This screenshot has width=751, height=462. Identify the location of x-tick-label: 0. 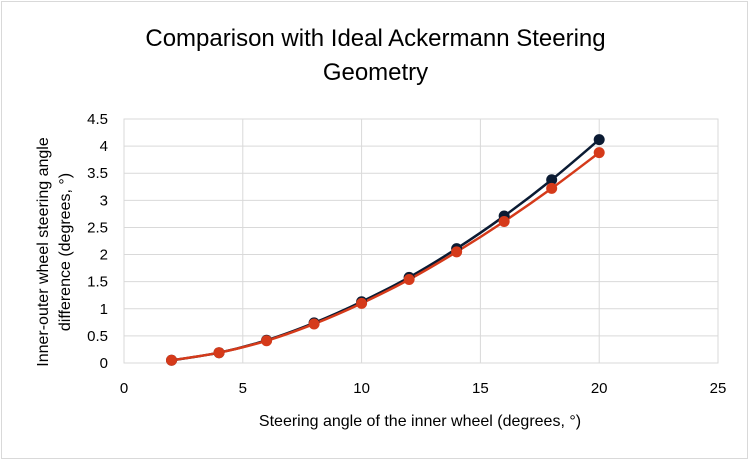
(124, 388).